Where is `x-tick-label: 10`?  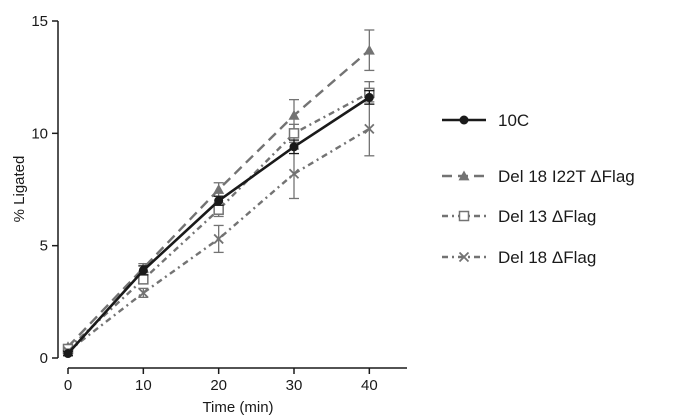
x-tick-label: 10 is located at coordinates (143, 385).